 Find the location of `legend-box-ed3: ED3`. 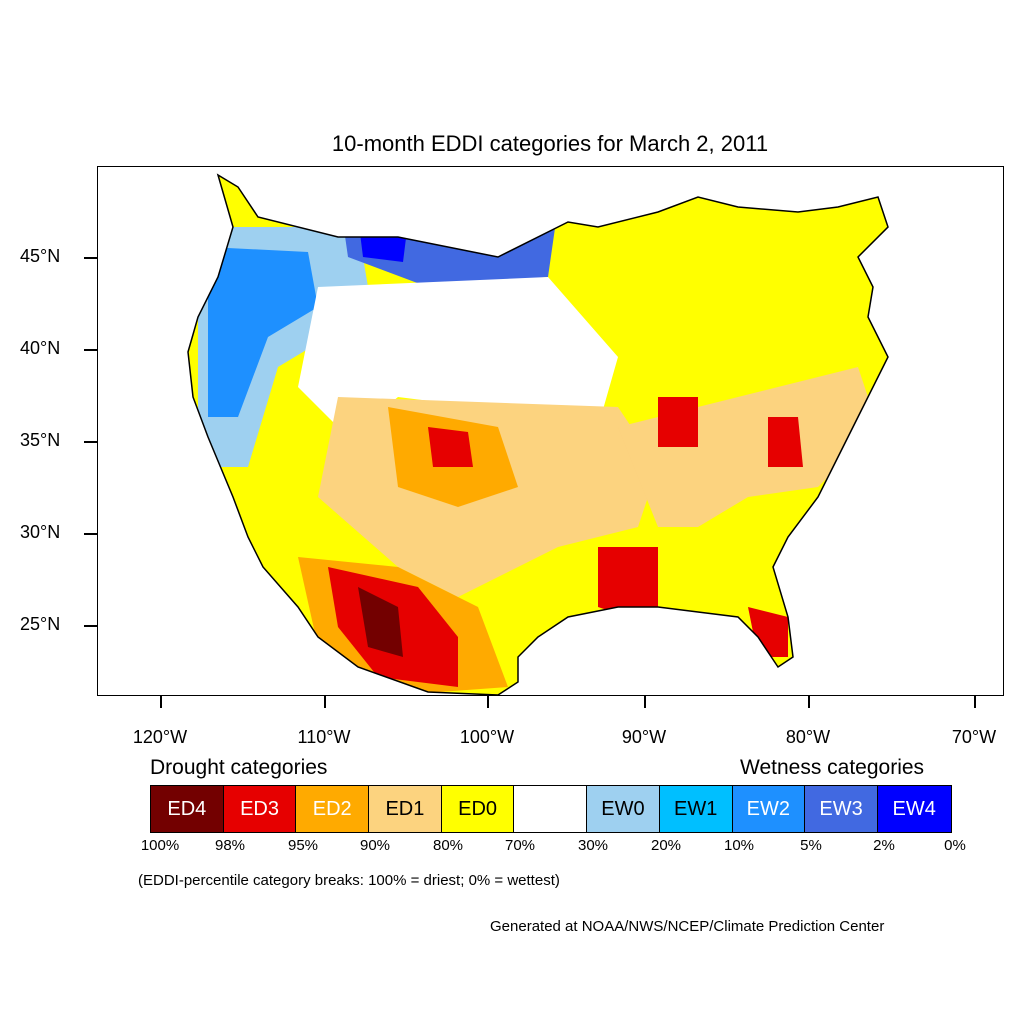

legend-box-ed3: ED3 is located at coordinates (260, 809).